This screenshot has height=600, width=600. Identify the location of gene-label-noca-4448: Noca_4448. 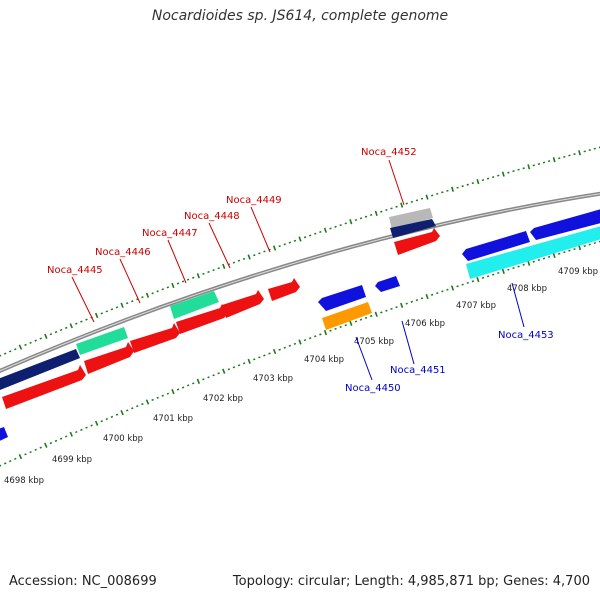
(212, 216).